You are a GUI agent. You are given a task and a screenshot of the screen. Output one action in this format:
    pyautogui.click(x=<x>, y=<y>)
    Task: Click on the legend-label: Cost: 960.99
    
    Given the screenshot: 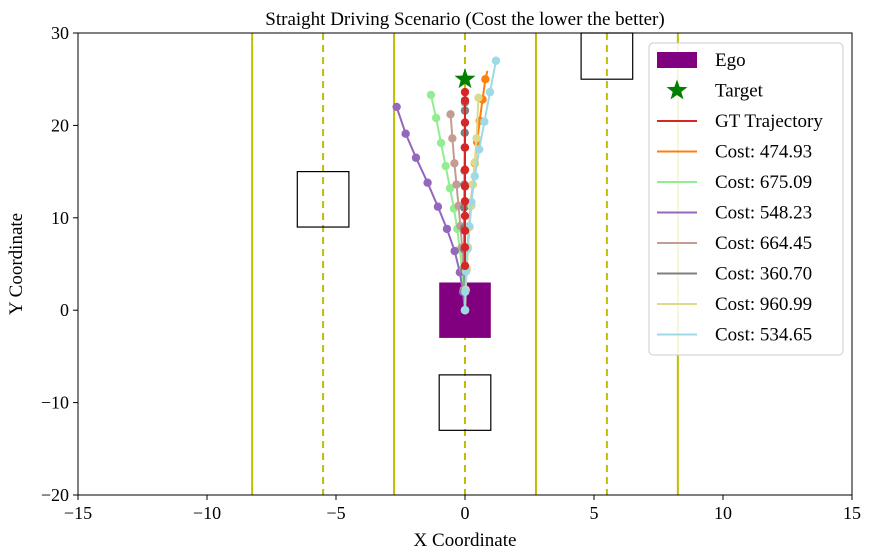 What is the action you would take?
    pyautogui.click(x=763, y=304)
    